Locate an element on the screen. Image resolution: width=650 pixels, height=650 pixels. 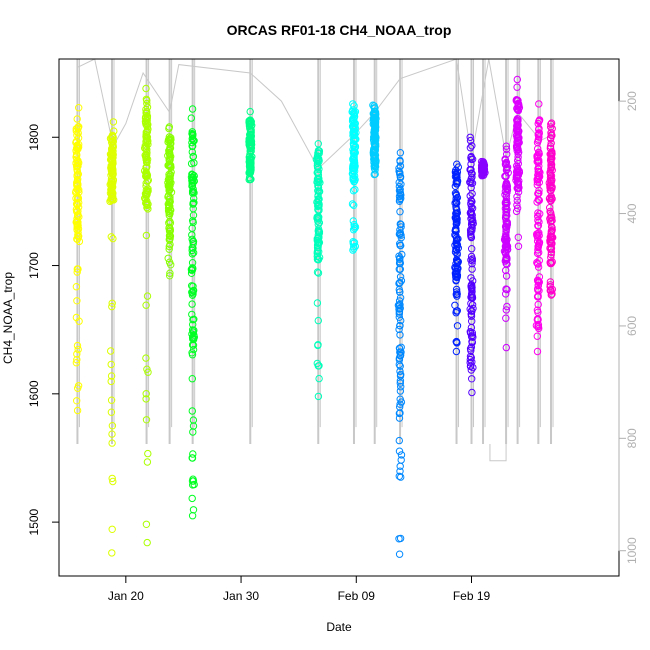
series-rf06 is located at coordinates (250, 145).